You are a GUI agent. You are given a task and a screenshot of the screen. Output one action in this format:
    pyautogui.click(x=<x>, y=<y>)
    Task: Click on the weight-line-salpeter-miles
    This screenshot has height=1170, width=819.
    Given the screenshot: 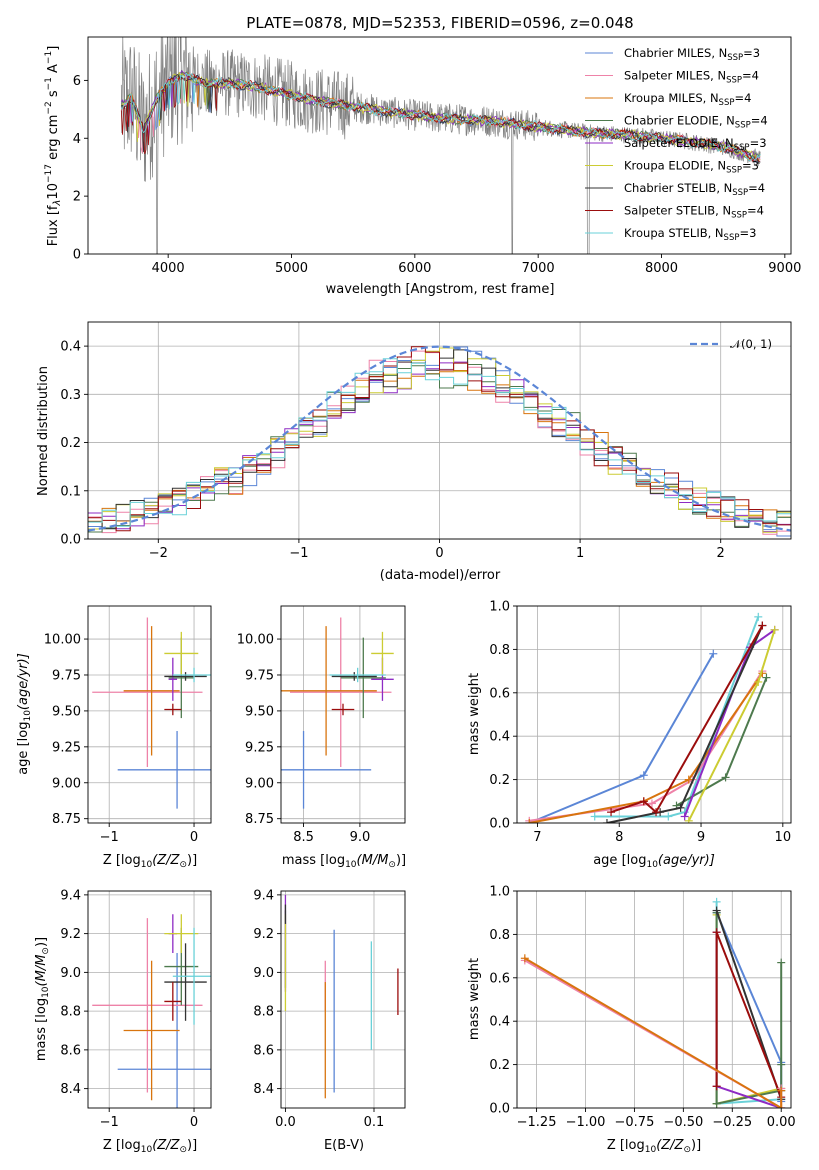 What is the action you would take?
    pyautogui.click(x=646, y=746)
    